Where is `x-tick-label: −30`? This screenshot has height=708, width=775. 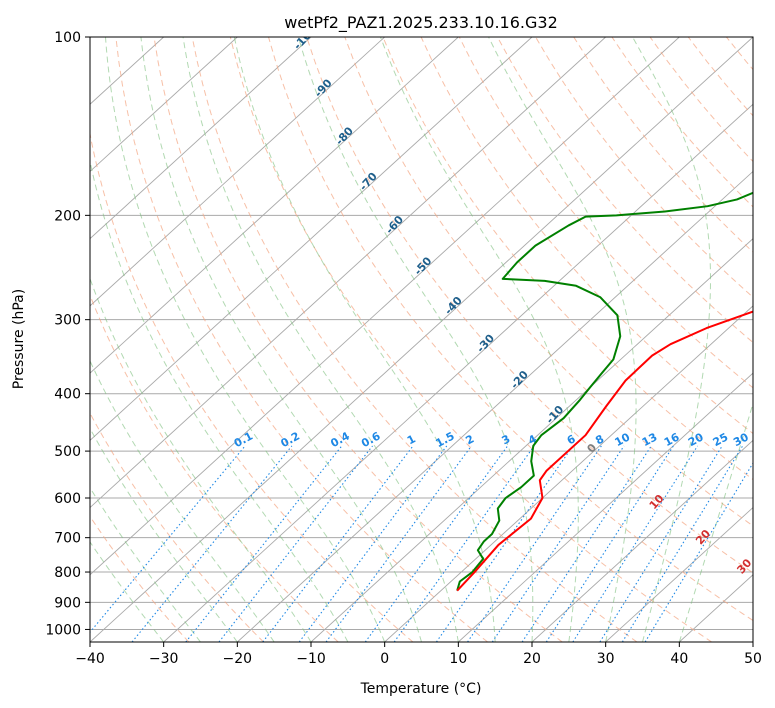 x-tick-label: −30 is located at coordinates (164, 659).